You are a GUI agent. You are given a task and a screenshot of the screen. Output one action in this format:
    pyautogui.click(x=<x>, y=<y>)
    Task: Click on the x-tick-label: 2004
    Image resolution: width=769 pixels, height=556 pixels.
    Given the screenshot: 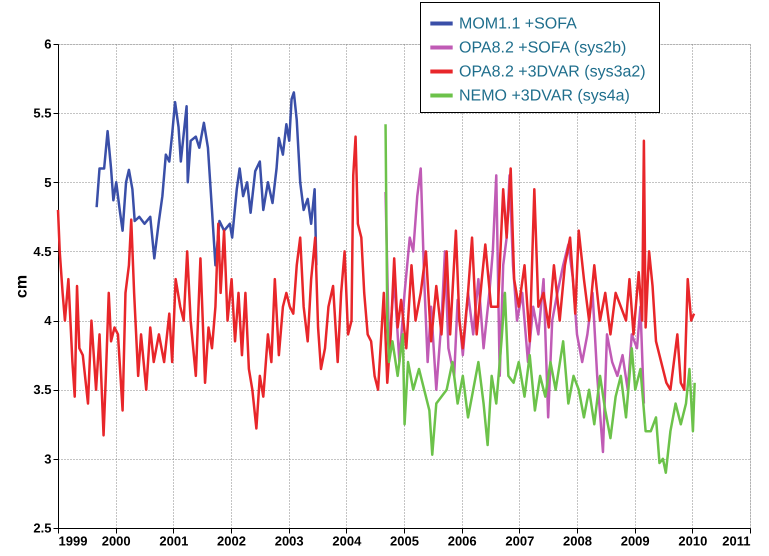 What is the action you would take?
    pyautogui.click(x=347, y=541)
    